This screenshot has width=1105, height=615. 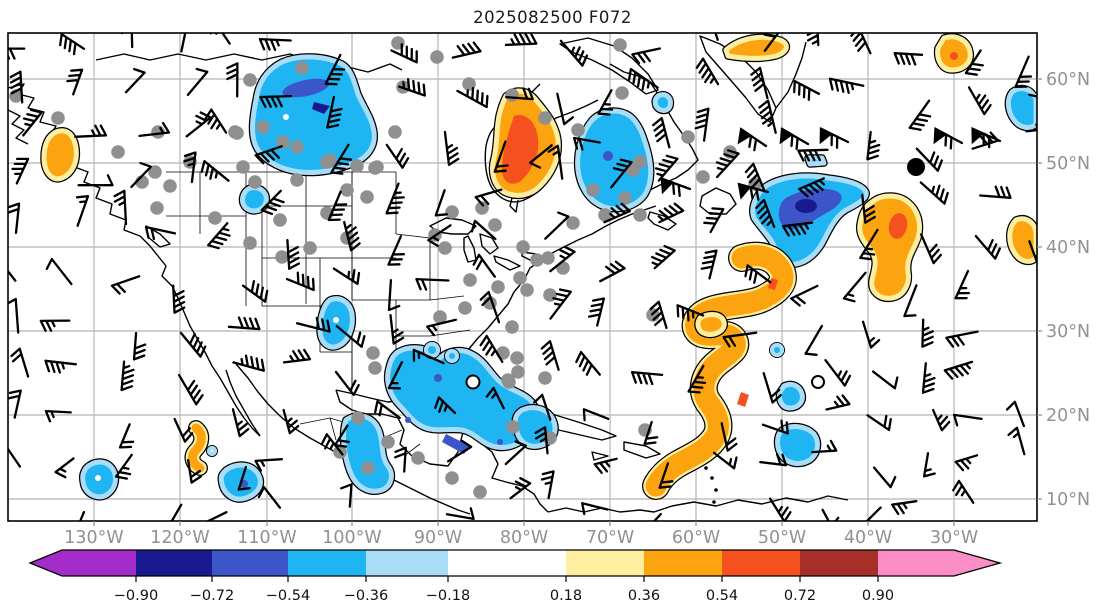 I want to click on y-axis-label: 40°N, so click(x=1068, y=248).